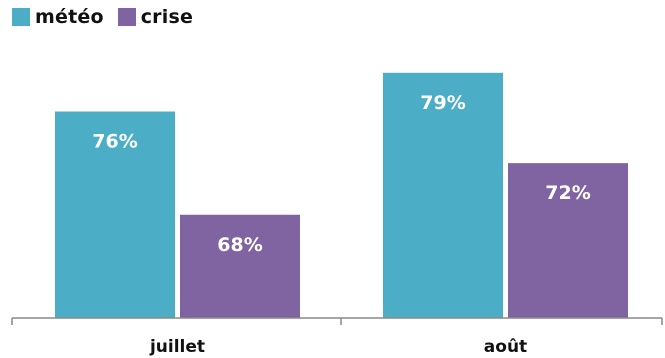 The height and width of the screenshot is (358, 665). Describe the element at coordinates (240, 266) in the screenshot. I see `bar-crise-juillet` at that location.